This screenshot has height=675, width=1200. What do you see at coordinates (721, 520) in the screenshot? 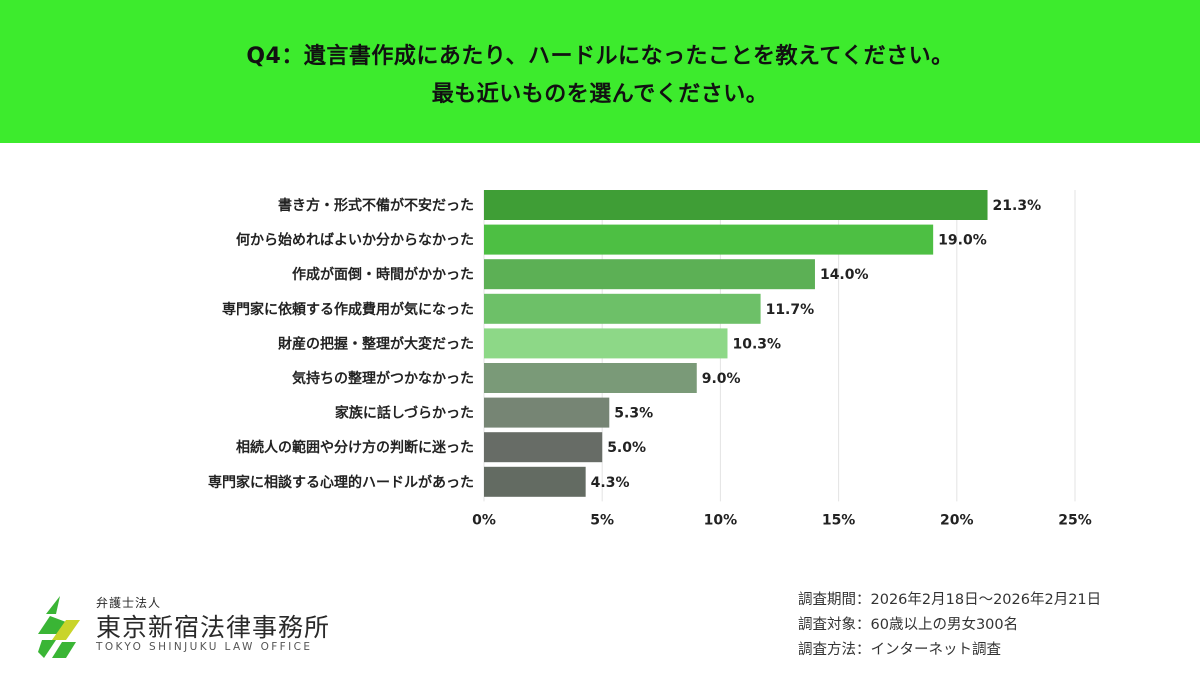
I see `x-tick-label: 10%` at bounding box center [721, 520].